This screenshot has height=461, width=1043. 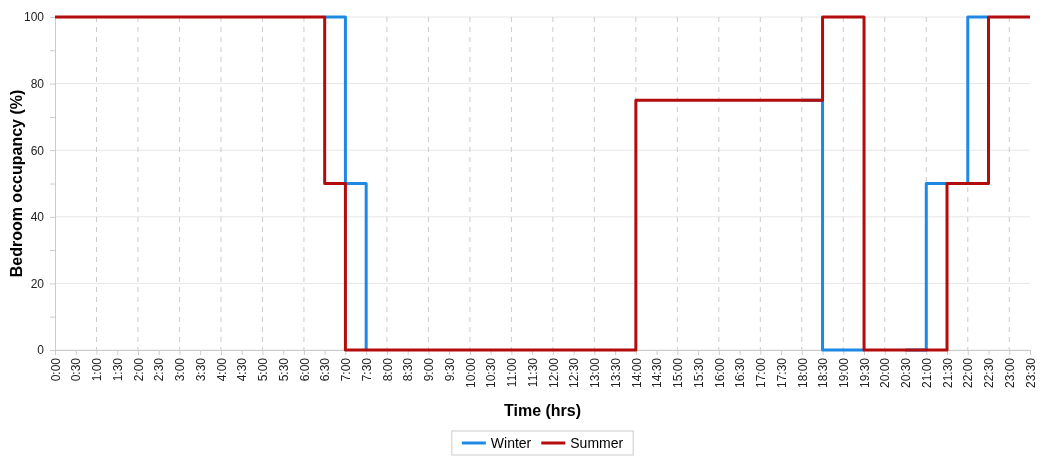 I want to click on x-tick-label: 1:00, so click(x=97, y=369).